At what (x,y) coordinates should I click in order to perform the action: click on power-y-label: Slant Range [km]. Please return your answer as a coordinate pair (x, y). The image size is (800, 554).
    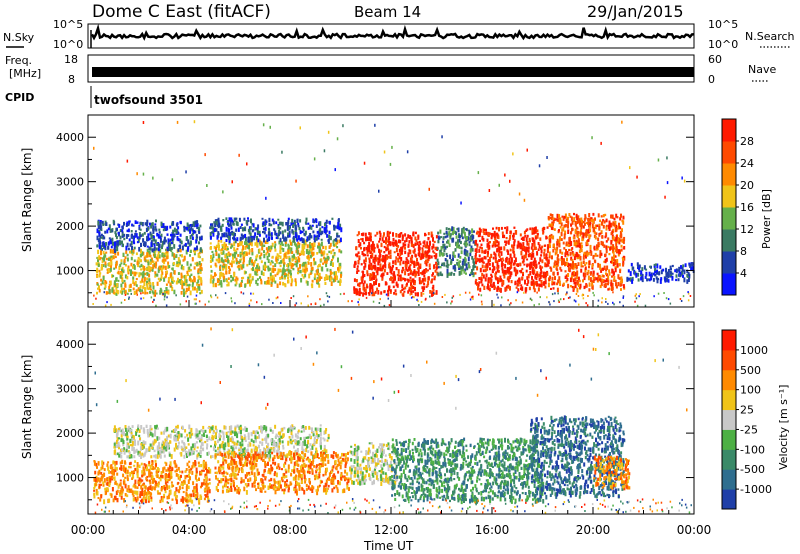
    Looking at the image, I should click on (27, 200).